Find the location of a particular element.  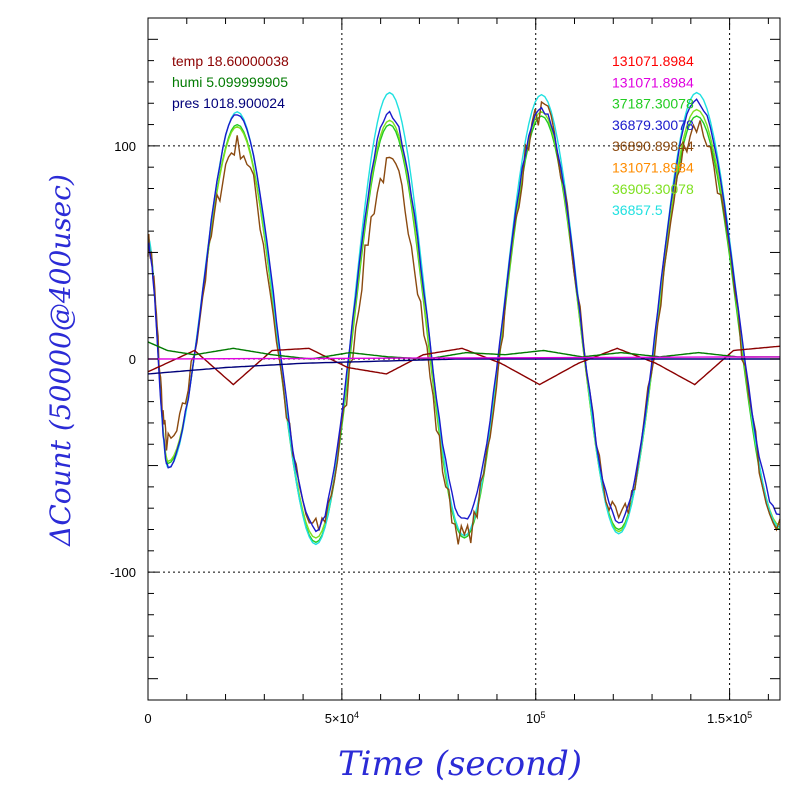

legend-right-entry: 36857.5 is located at coordinates (637, 210).